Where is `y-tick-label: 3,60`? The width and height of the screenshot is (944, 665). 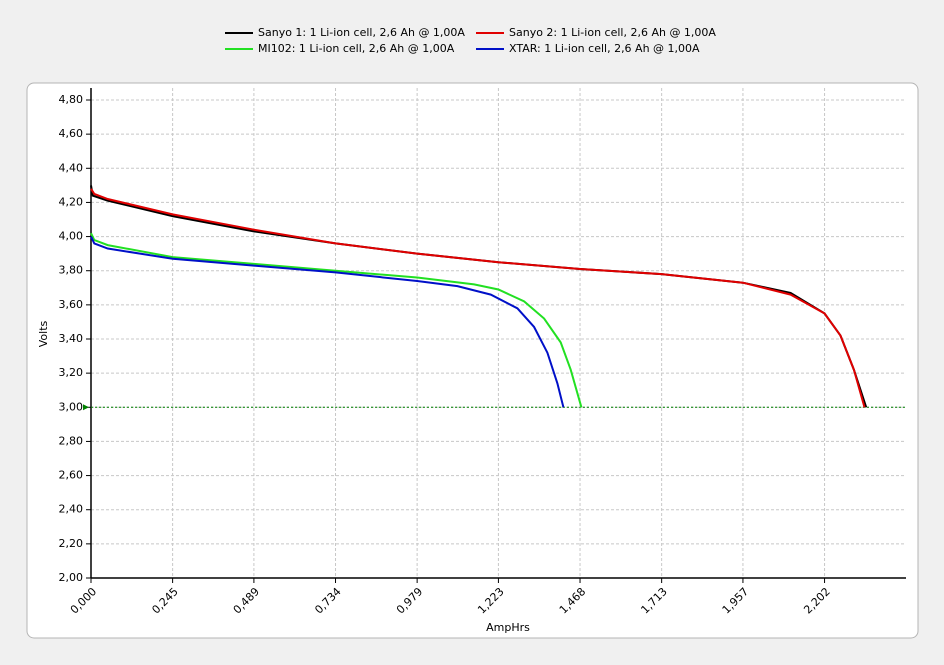 y-tick-label: 3,60 is located at coordinates (71, 304).